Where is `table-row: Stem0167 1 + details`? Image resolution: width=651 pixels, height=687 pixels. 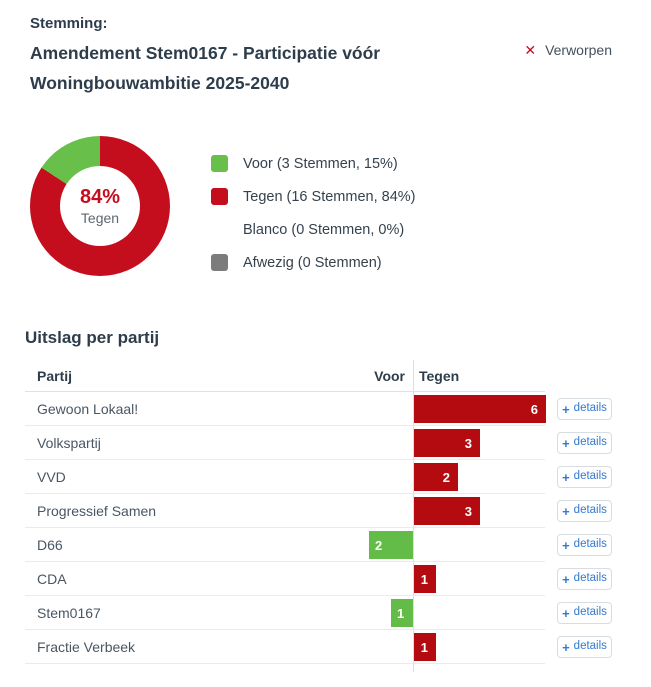 table-row: Stem0167 1 + details is located at coordinates (318, 613).